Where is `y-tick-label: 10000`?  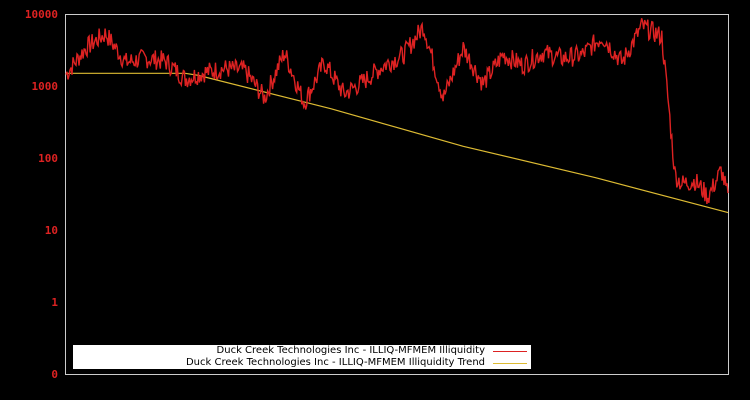
y-tick-label: 10000 is located at coordinates (41, 14).